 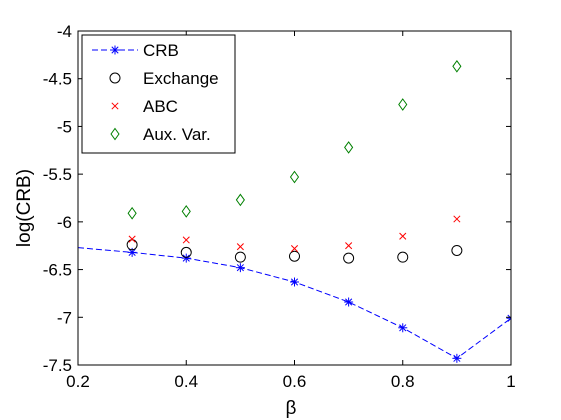 I want to click on x-tick-label: 1, so click(x=510, y=381).